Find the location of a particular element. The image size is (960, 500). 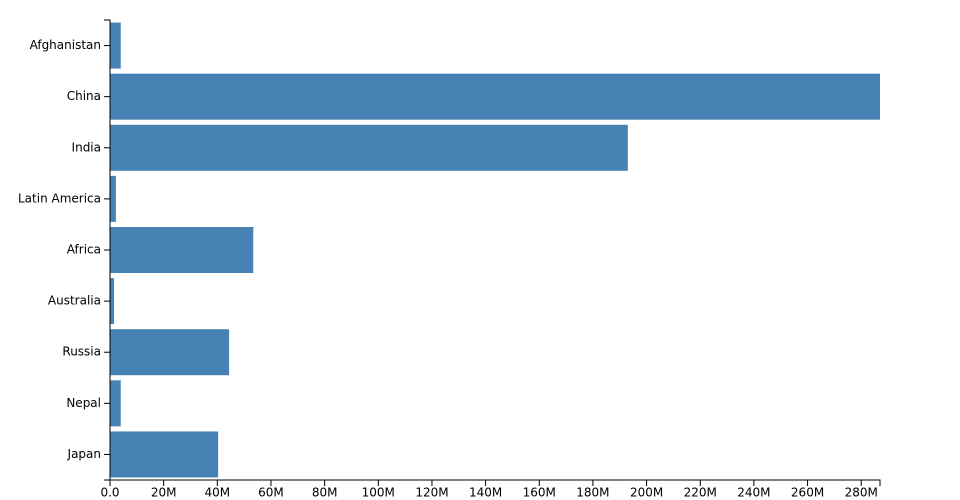

x-tick-label: 260M is located at coordinates (807, 493).